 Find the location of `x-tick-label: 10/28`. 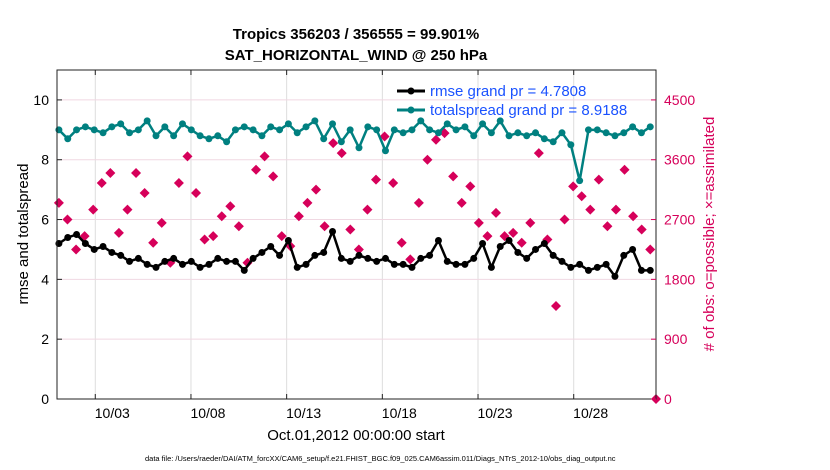

x-tick-label: 10/28 is located at coordinates (590, 413).